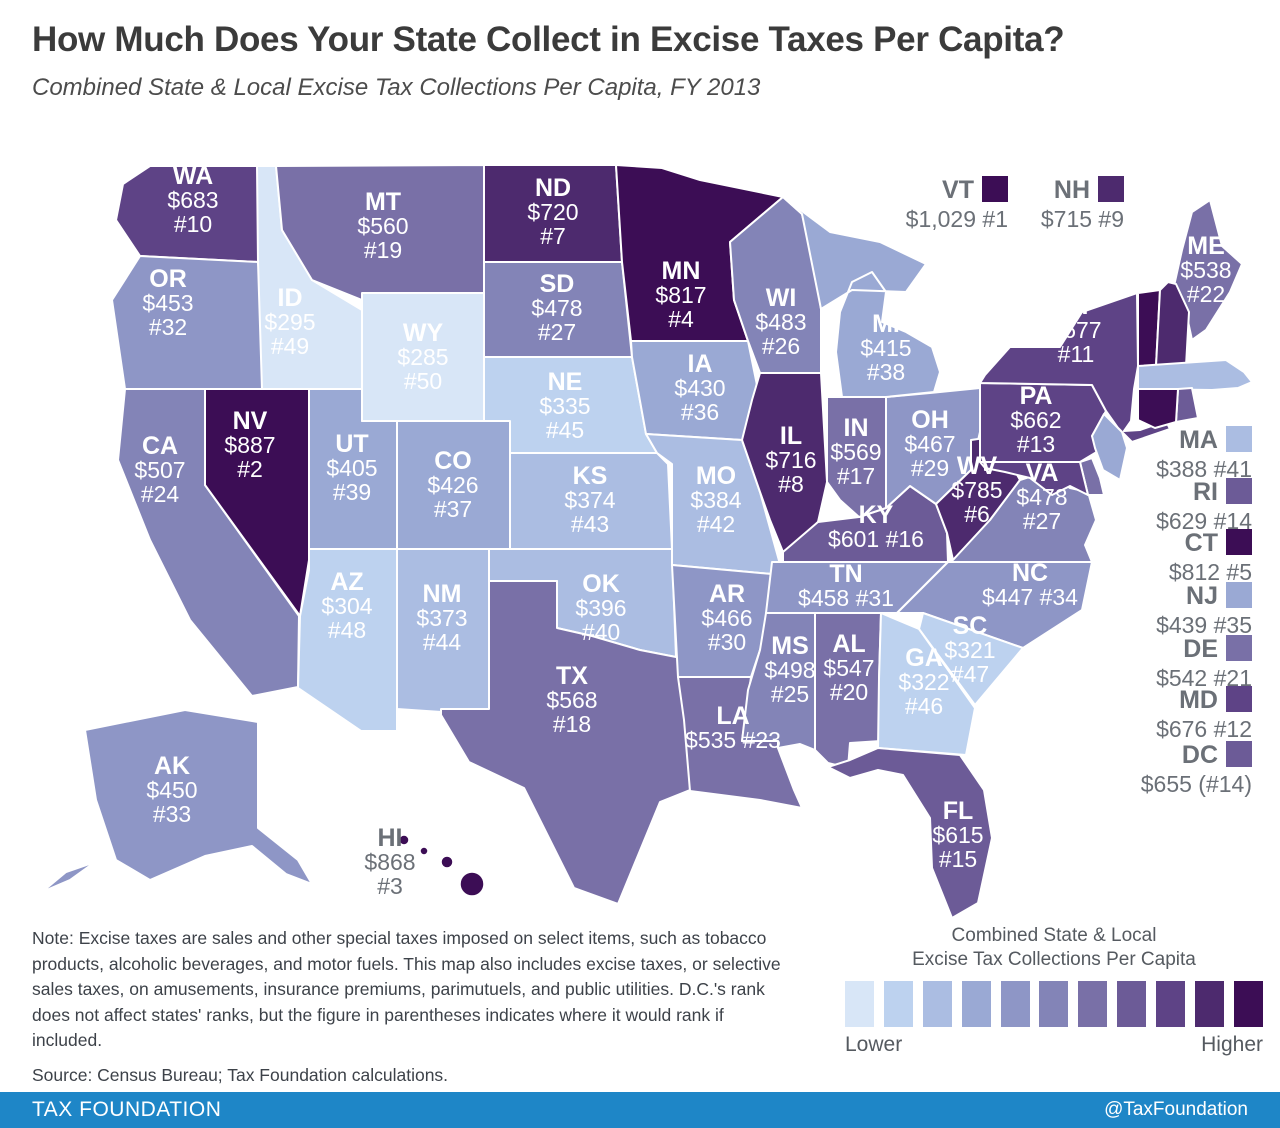 The height and width of the screenshot is (1128, 1280). Describe the element at coordinates (923, 682) in the screenshot. I see `state-label-GA: $322` at that location.